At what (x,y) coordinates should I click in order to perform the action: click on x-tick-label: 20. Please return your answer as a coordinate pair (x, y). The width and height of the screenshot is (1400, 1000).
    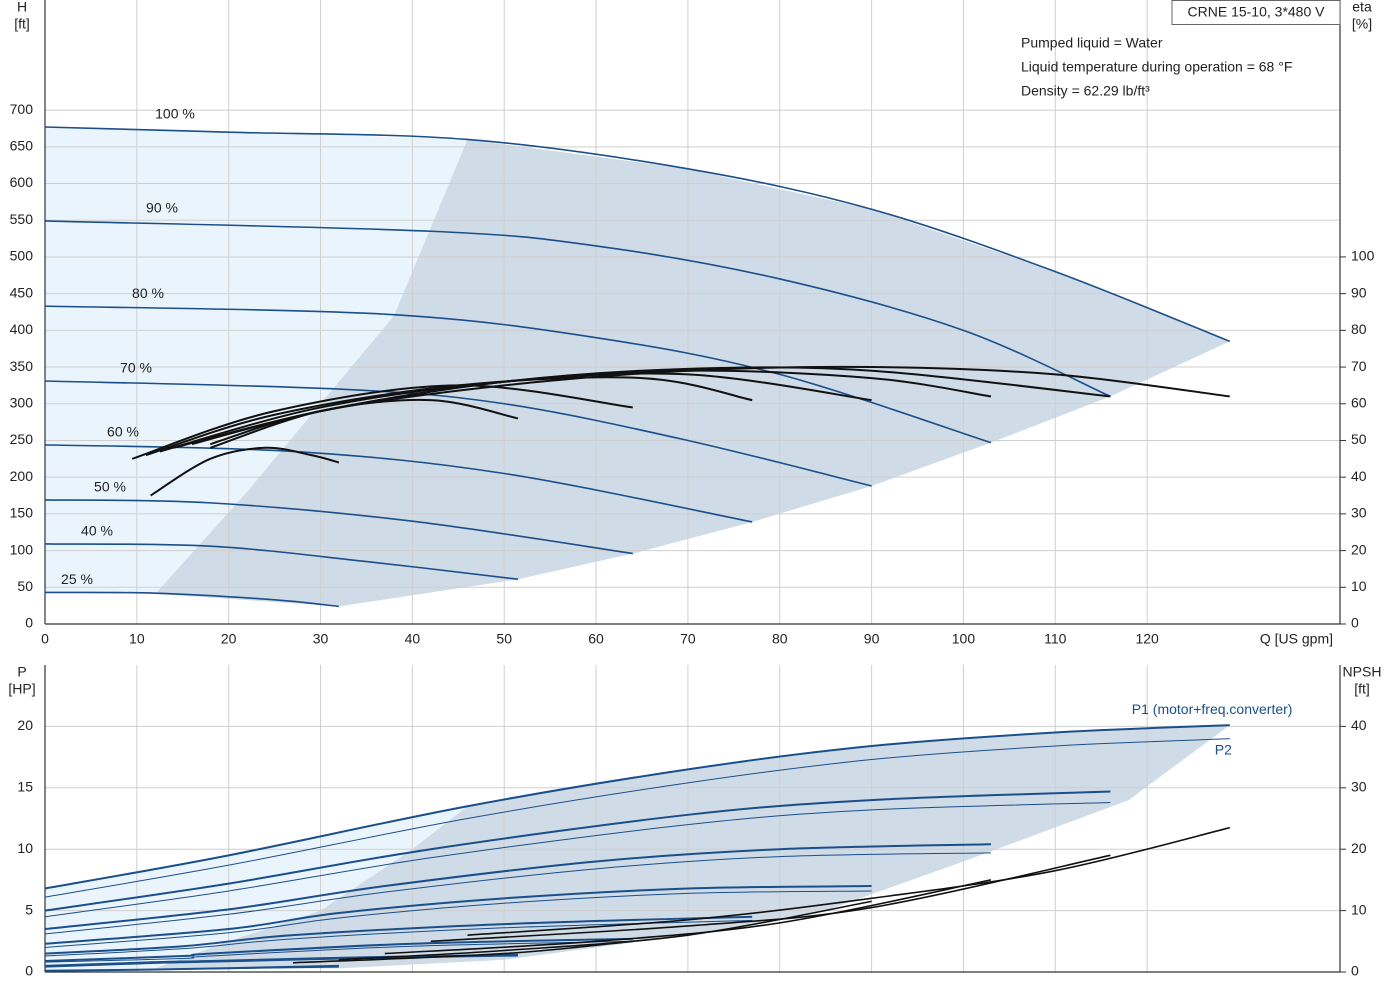
    Looking at the image, I should click on (229, 639).